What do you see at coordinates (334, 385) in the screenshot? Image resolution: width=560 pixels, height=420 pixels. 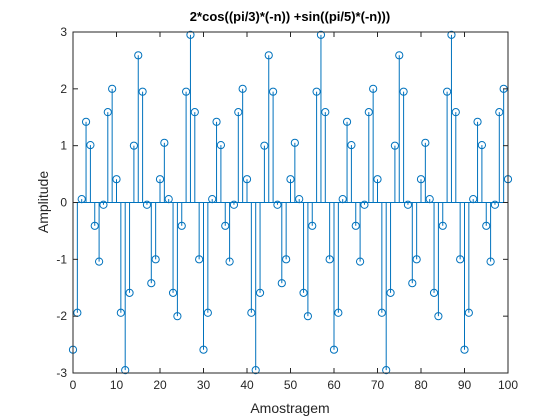 I see `x-tick-label: 60` at bounding box center [334, 385].